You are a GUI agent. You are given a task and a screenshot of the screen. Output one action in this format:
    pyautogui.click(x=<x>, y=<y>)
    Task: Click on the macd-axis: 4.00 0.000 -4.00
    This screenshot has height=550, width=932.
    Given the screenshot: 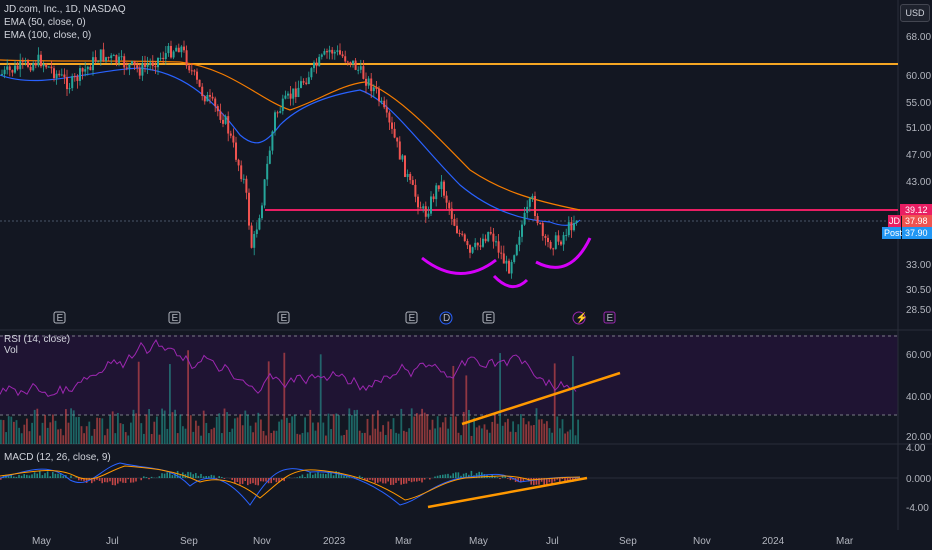 What is the action you would take?
    pyautogui.click(x=918, y=478)
    